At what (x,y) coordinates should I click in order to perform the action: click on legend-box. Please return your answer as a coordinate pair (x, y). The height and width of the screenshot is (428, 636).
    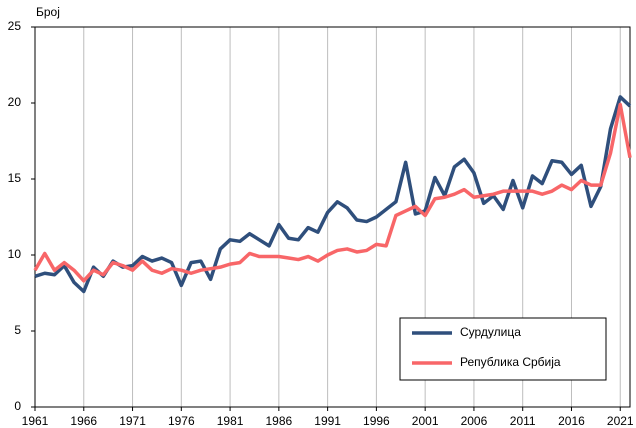
    Looking at the image, I should click on (503, 349).